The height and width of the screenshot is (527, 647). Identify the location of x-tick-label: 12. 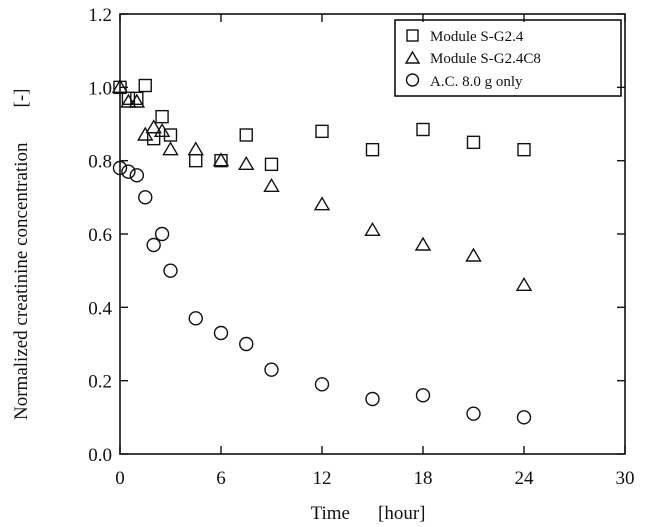
(322, 478).